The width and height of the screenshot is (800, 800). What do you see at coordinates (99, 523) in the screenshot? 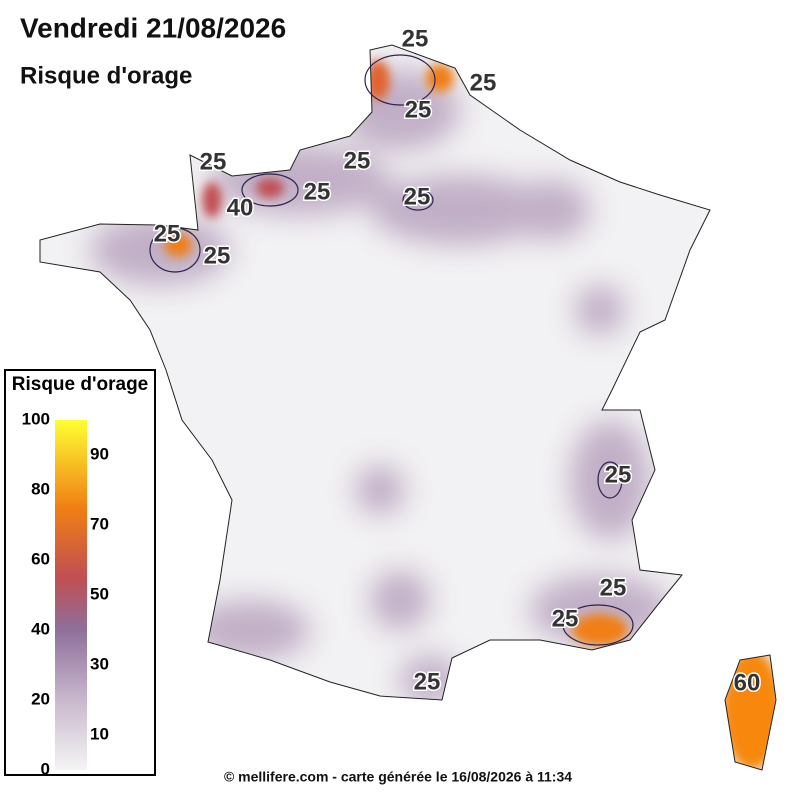
I see `legend-tick-label: 70` at bounding box center [99, 523].